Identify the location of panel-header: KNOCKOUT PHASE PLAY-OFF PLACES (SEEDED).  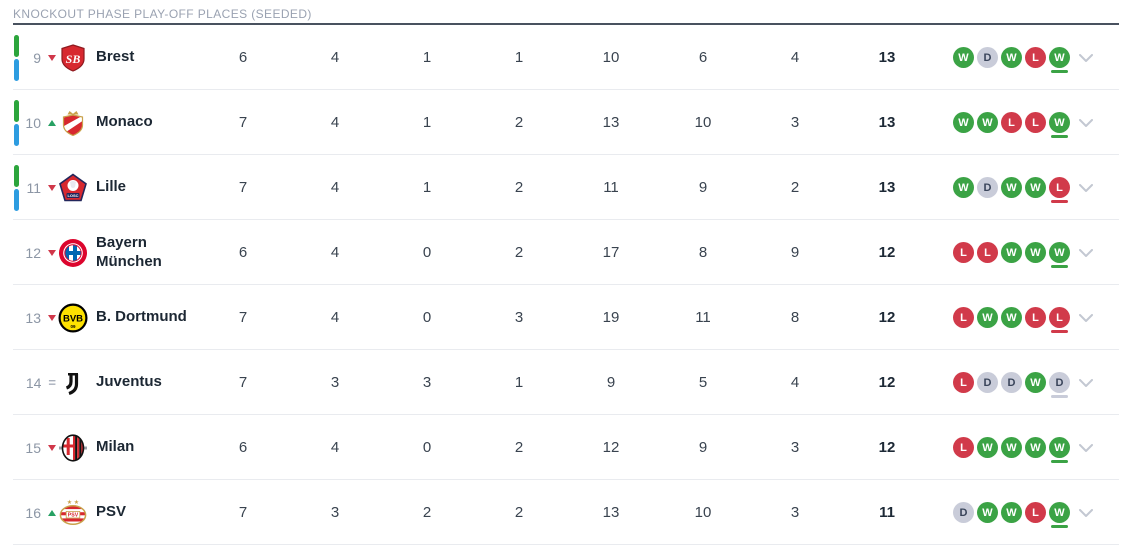
(566, 14).